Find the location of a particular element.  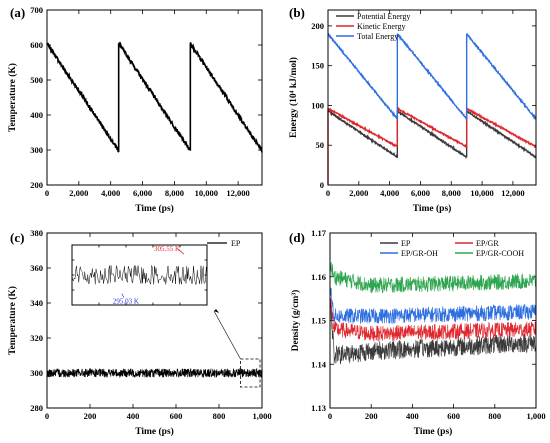

y-axis-title: Energy (10⁴ kJ/mol) is located at coordinates (293, 97).